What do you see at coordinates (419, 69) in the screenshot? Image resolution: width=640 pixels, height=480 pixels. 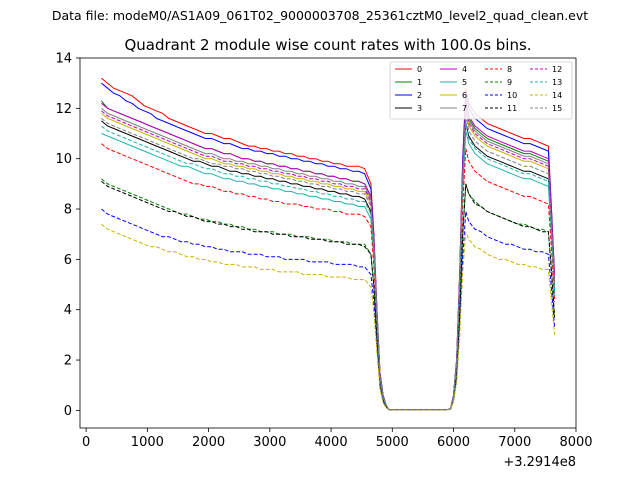 I see `legend-label-0: 0` at bounding box center [419, 69].